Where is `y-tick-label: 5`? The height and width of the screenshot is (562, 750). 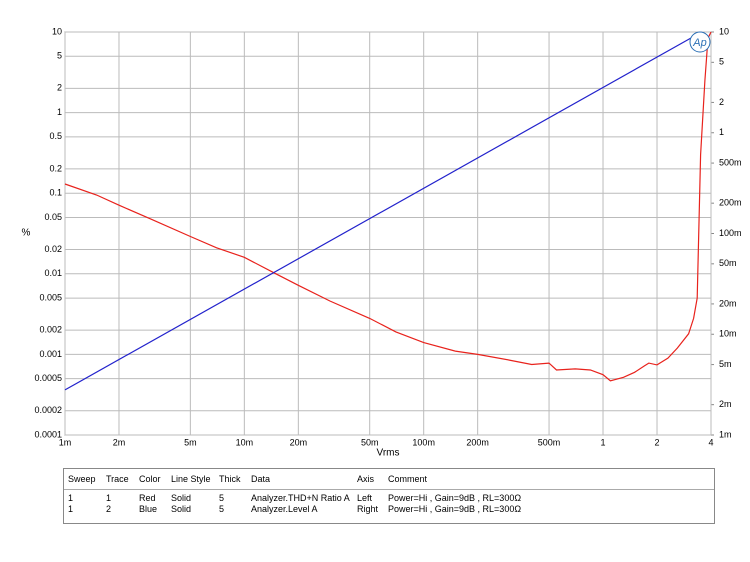 y-tick-label: 5 is located at coordinates (59, 56).